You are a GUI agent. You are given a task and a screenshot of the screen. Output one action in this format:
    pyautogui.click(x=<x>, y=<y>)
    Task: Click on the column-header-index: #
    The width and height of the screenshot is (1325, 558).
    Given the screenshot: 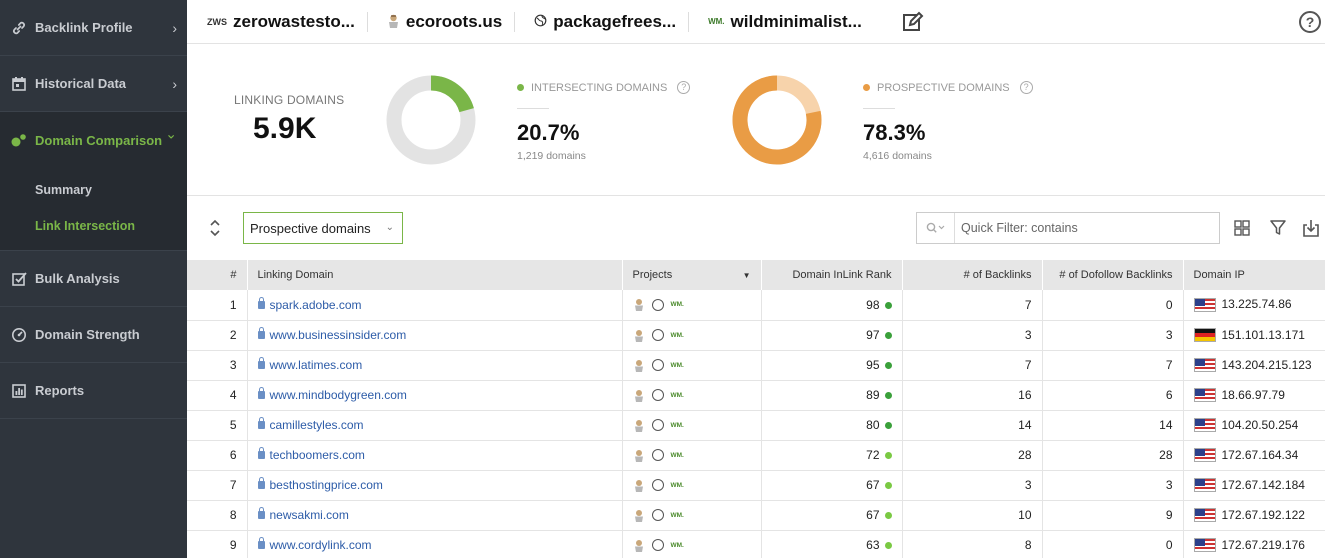 What is the action you would take?
    pyautogui.click(x=217, y=275)
    